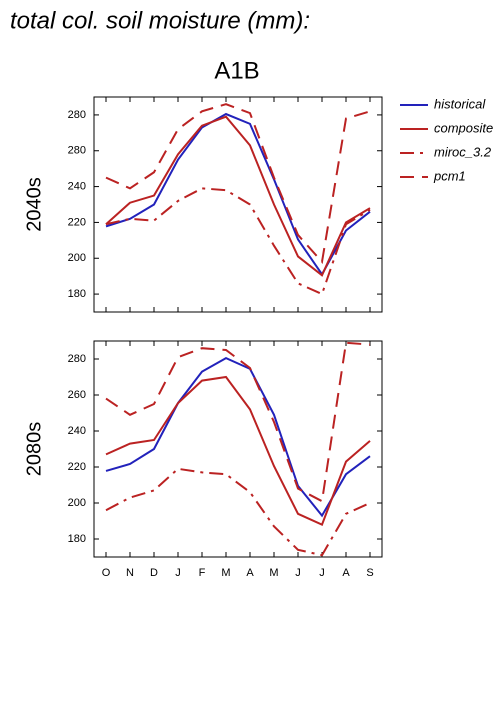 This screenshot has height=709, width=501. Describe the element at coordinates (130, 573) in the screenshot. I see `x-tick-label: N` at that location.